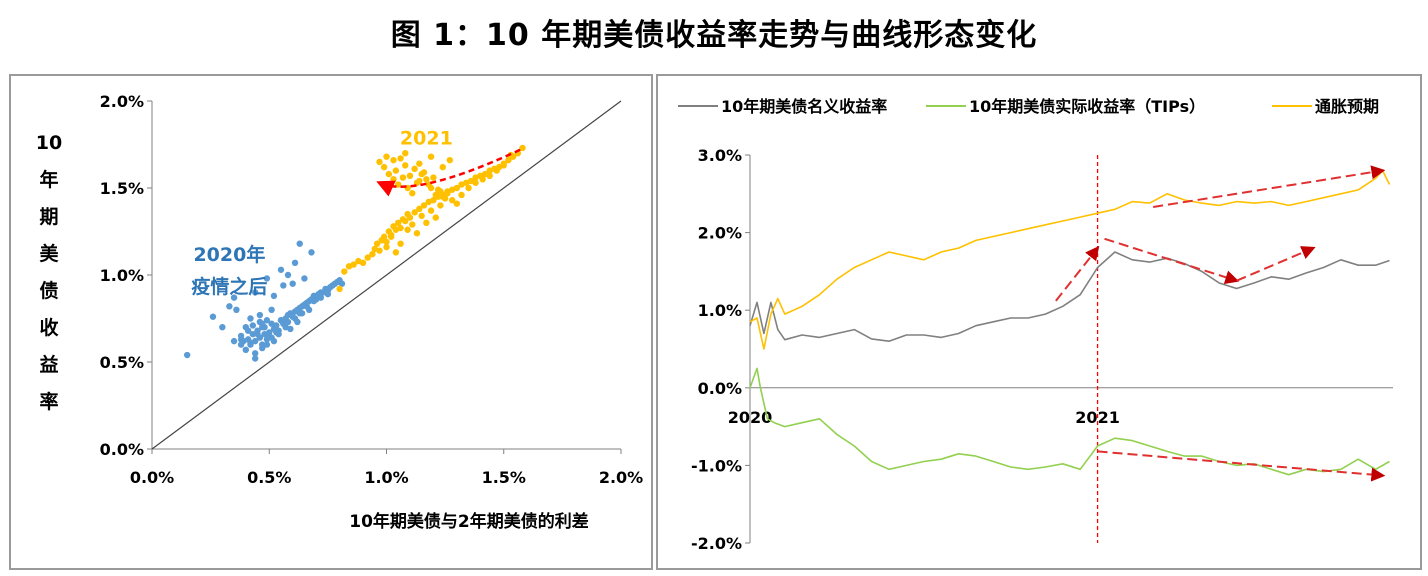  I want to click on y-tick-label: 2.0%, so click(122, 101).